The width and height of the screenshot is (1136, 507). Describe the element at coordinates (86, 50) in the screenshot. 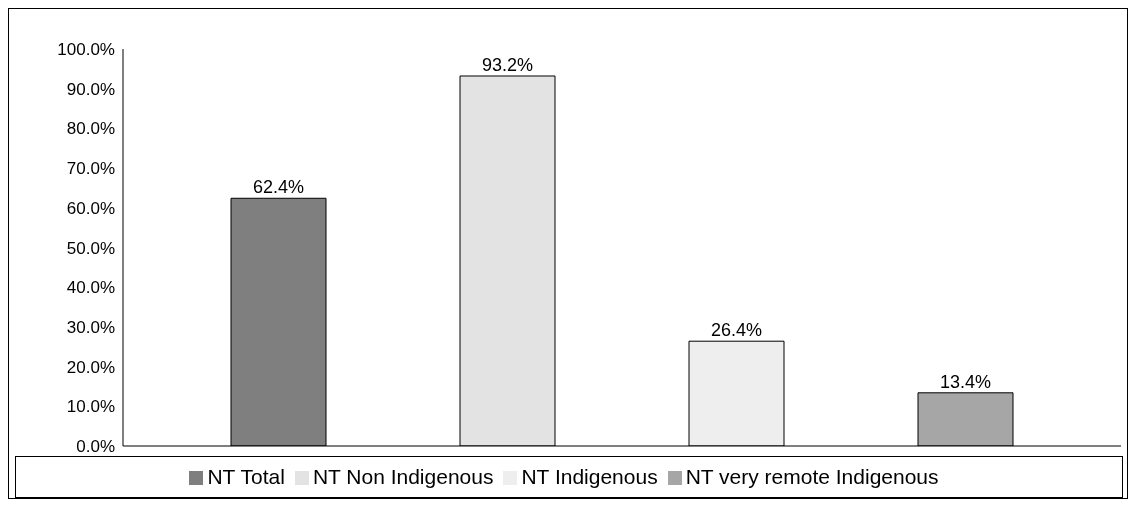

I see `y-tick-label: 100.0%` at that location.